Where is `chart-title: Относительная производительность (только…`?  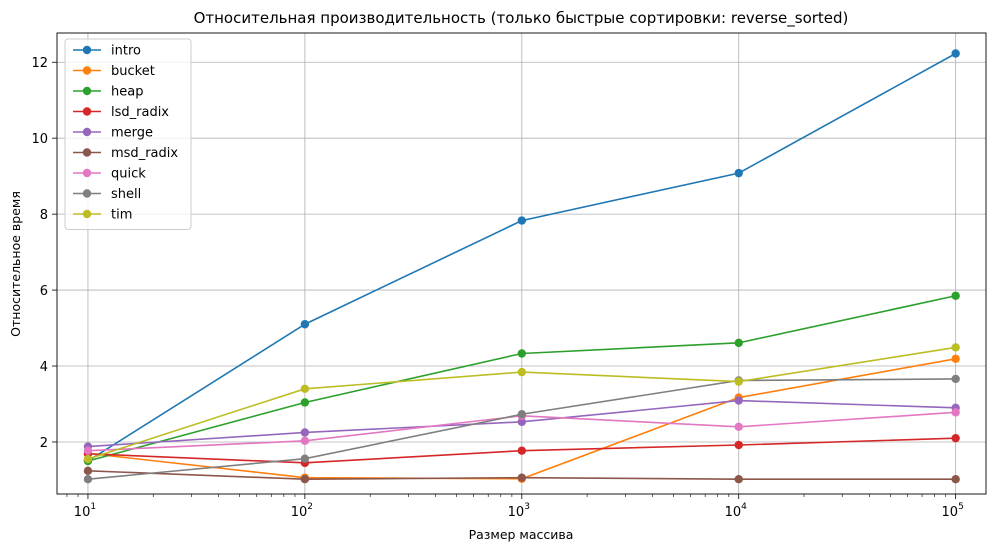 chart-title: Относительная производительность (только… is located at coordinates (521, 18).